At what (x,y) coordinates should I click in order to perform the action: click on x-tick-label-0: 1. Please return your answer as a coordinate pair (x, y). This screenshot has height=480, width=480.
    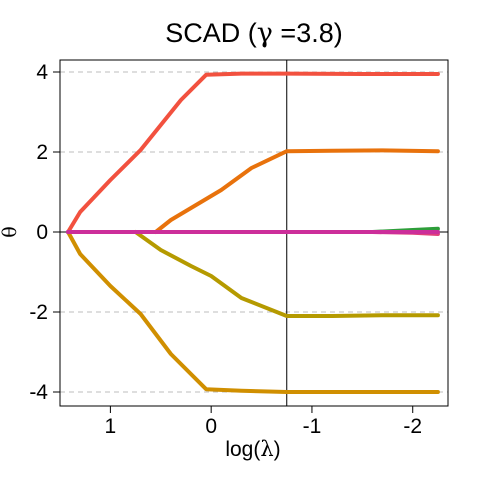
    Looking at the image, I should click on (111, 426).